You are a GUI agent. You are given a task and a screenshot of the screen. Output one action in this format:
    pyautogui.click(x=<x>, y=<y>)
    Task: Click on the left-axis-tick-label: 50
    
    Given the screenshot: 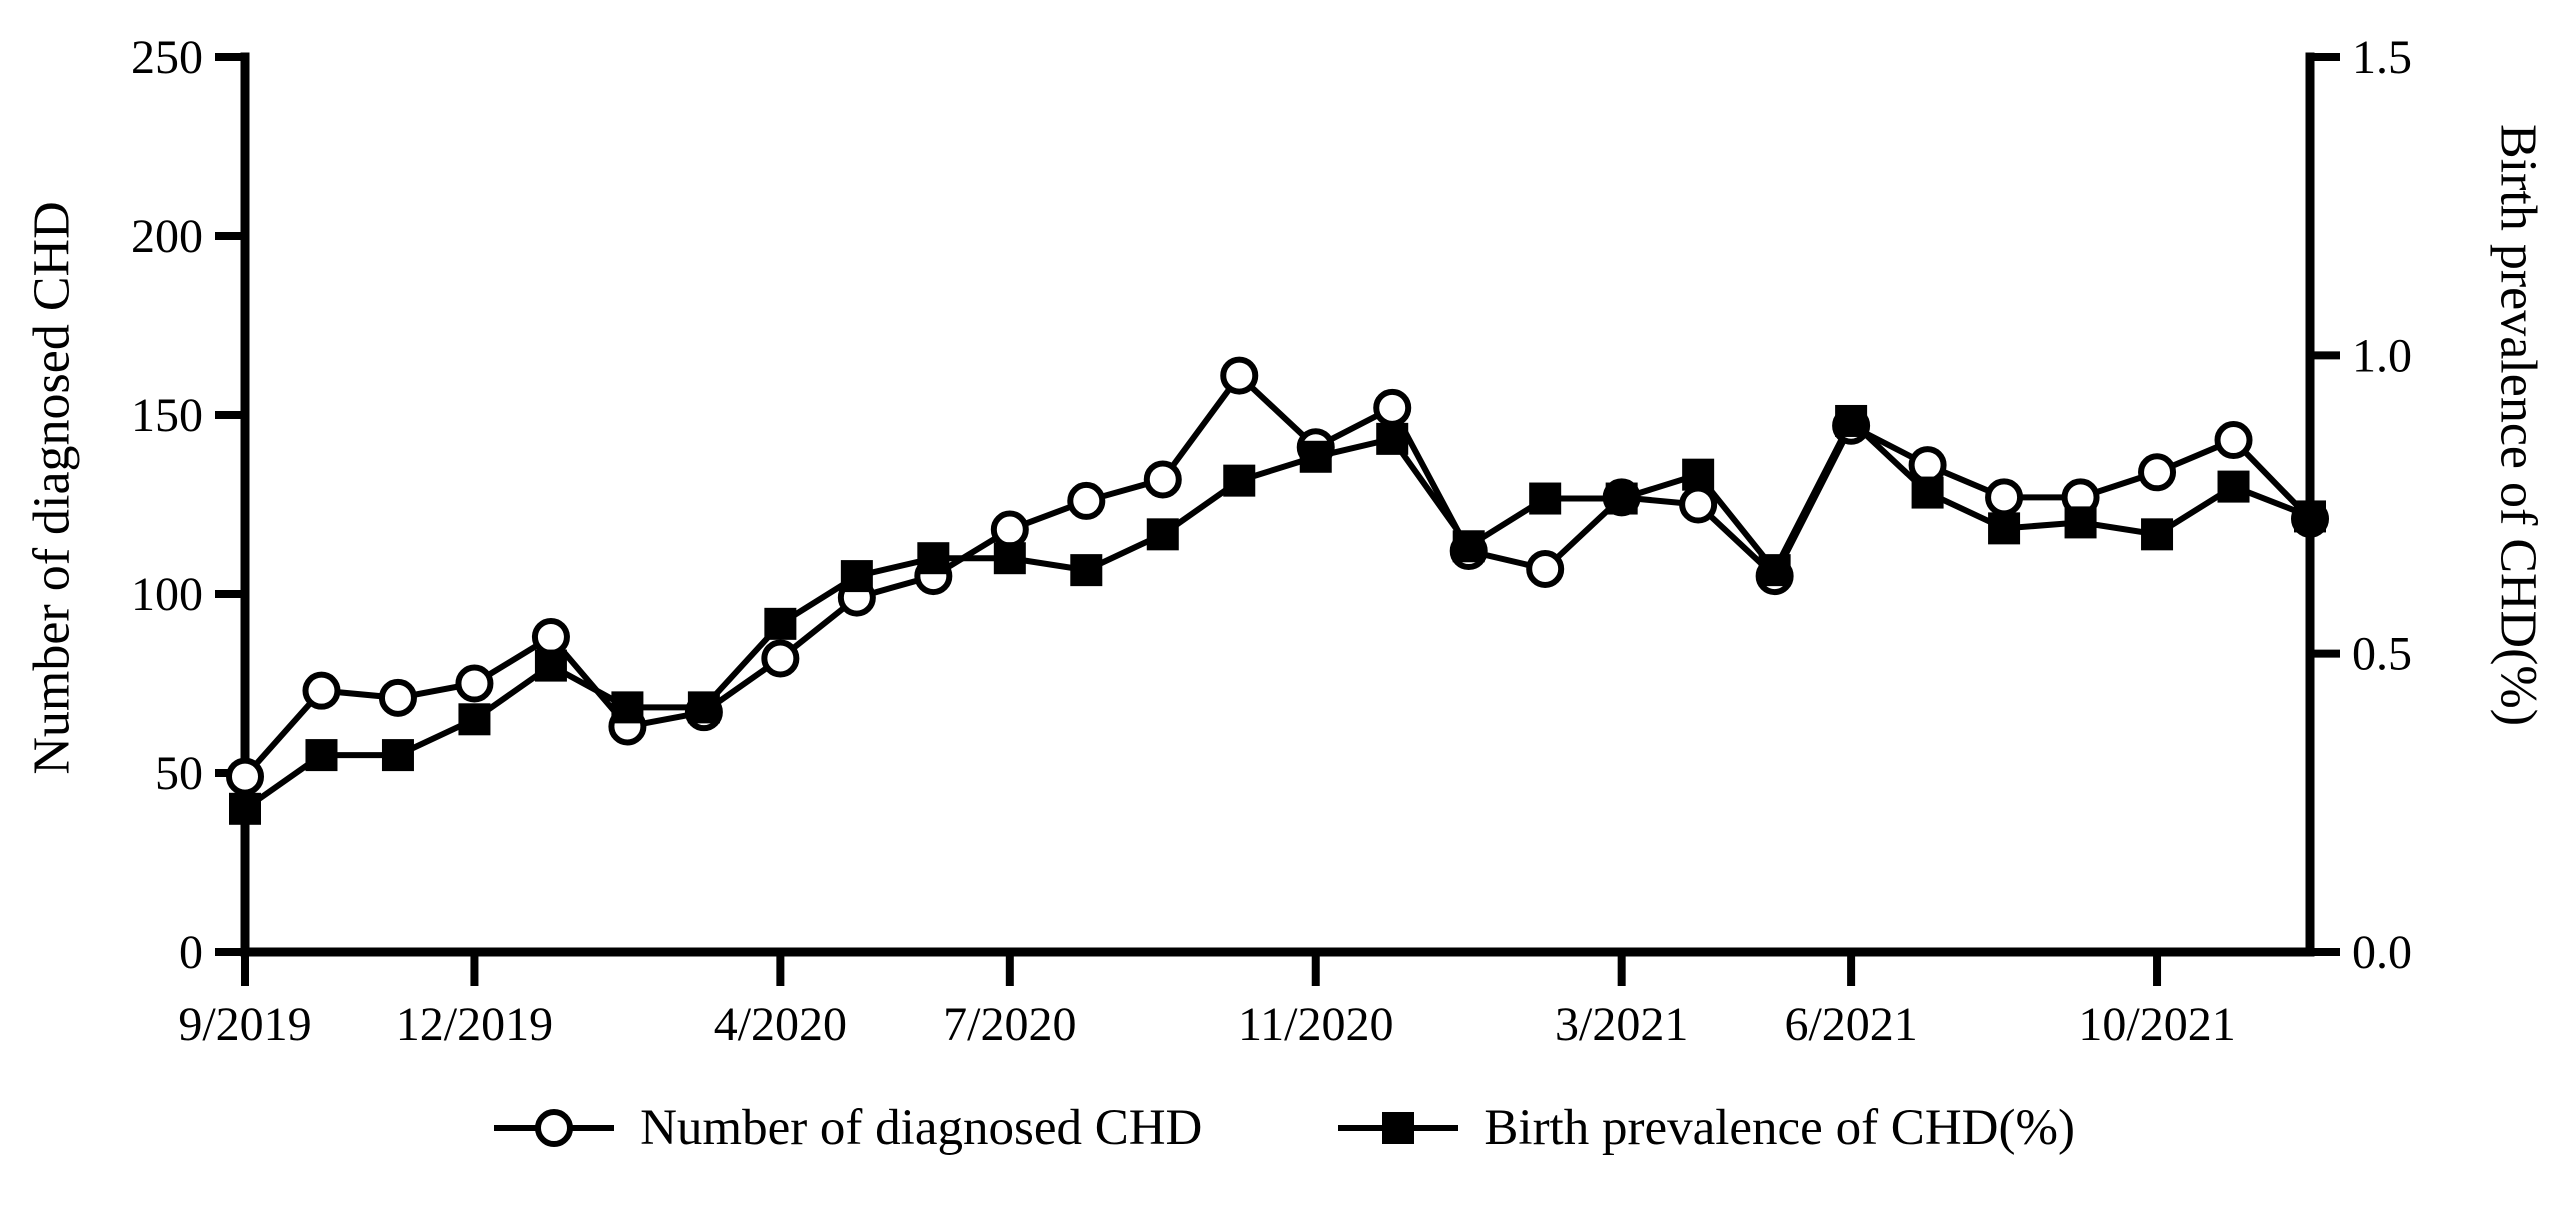 What is the action you would take?
    pyautogui.click(x=179, y=773)
    